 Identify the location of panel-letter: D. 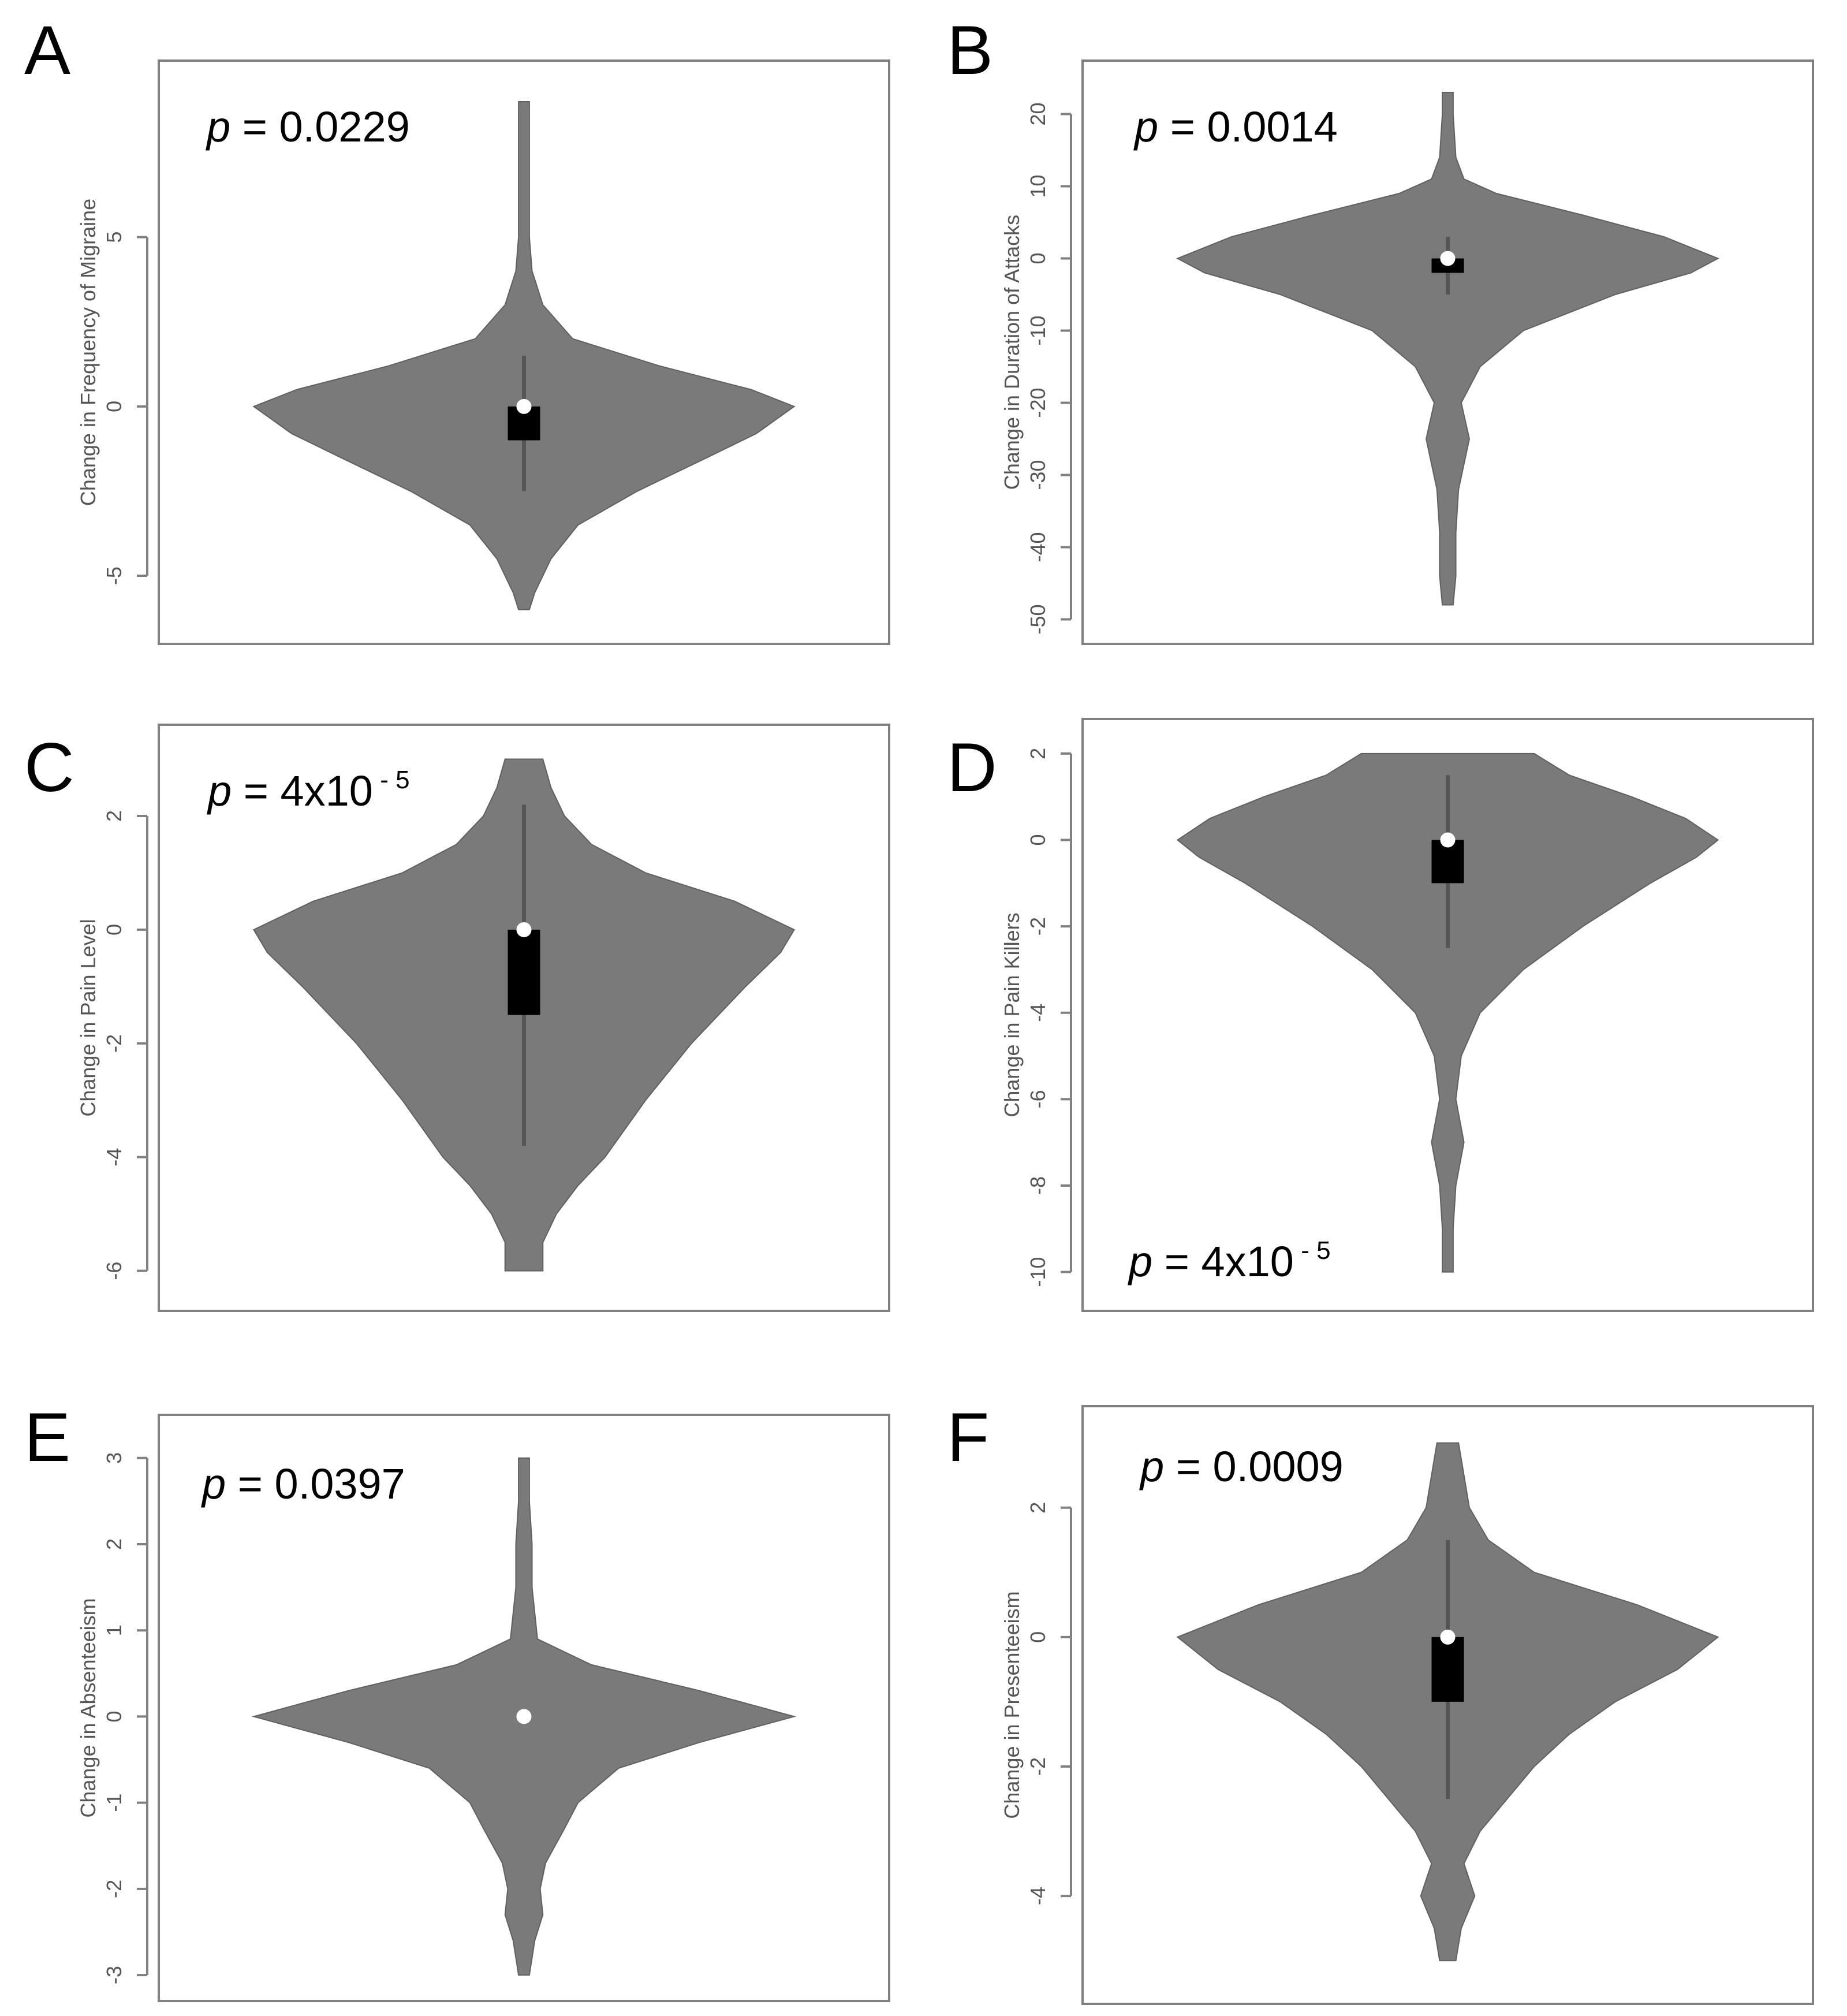
(972, 767).